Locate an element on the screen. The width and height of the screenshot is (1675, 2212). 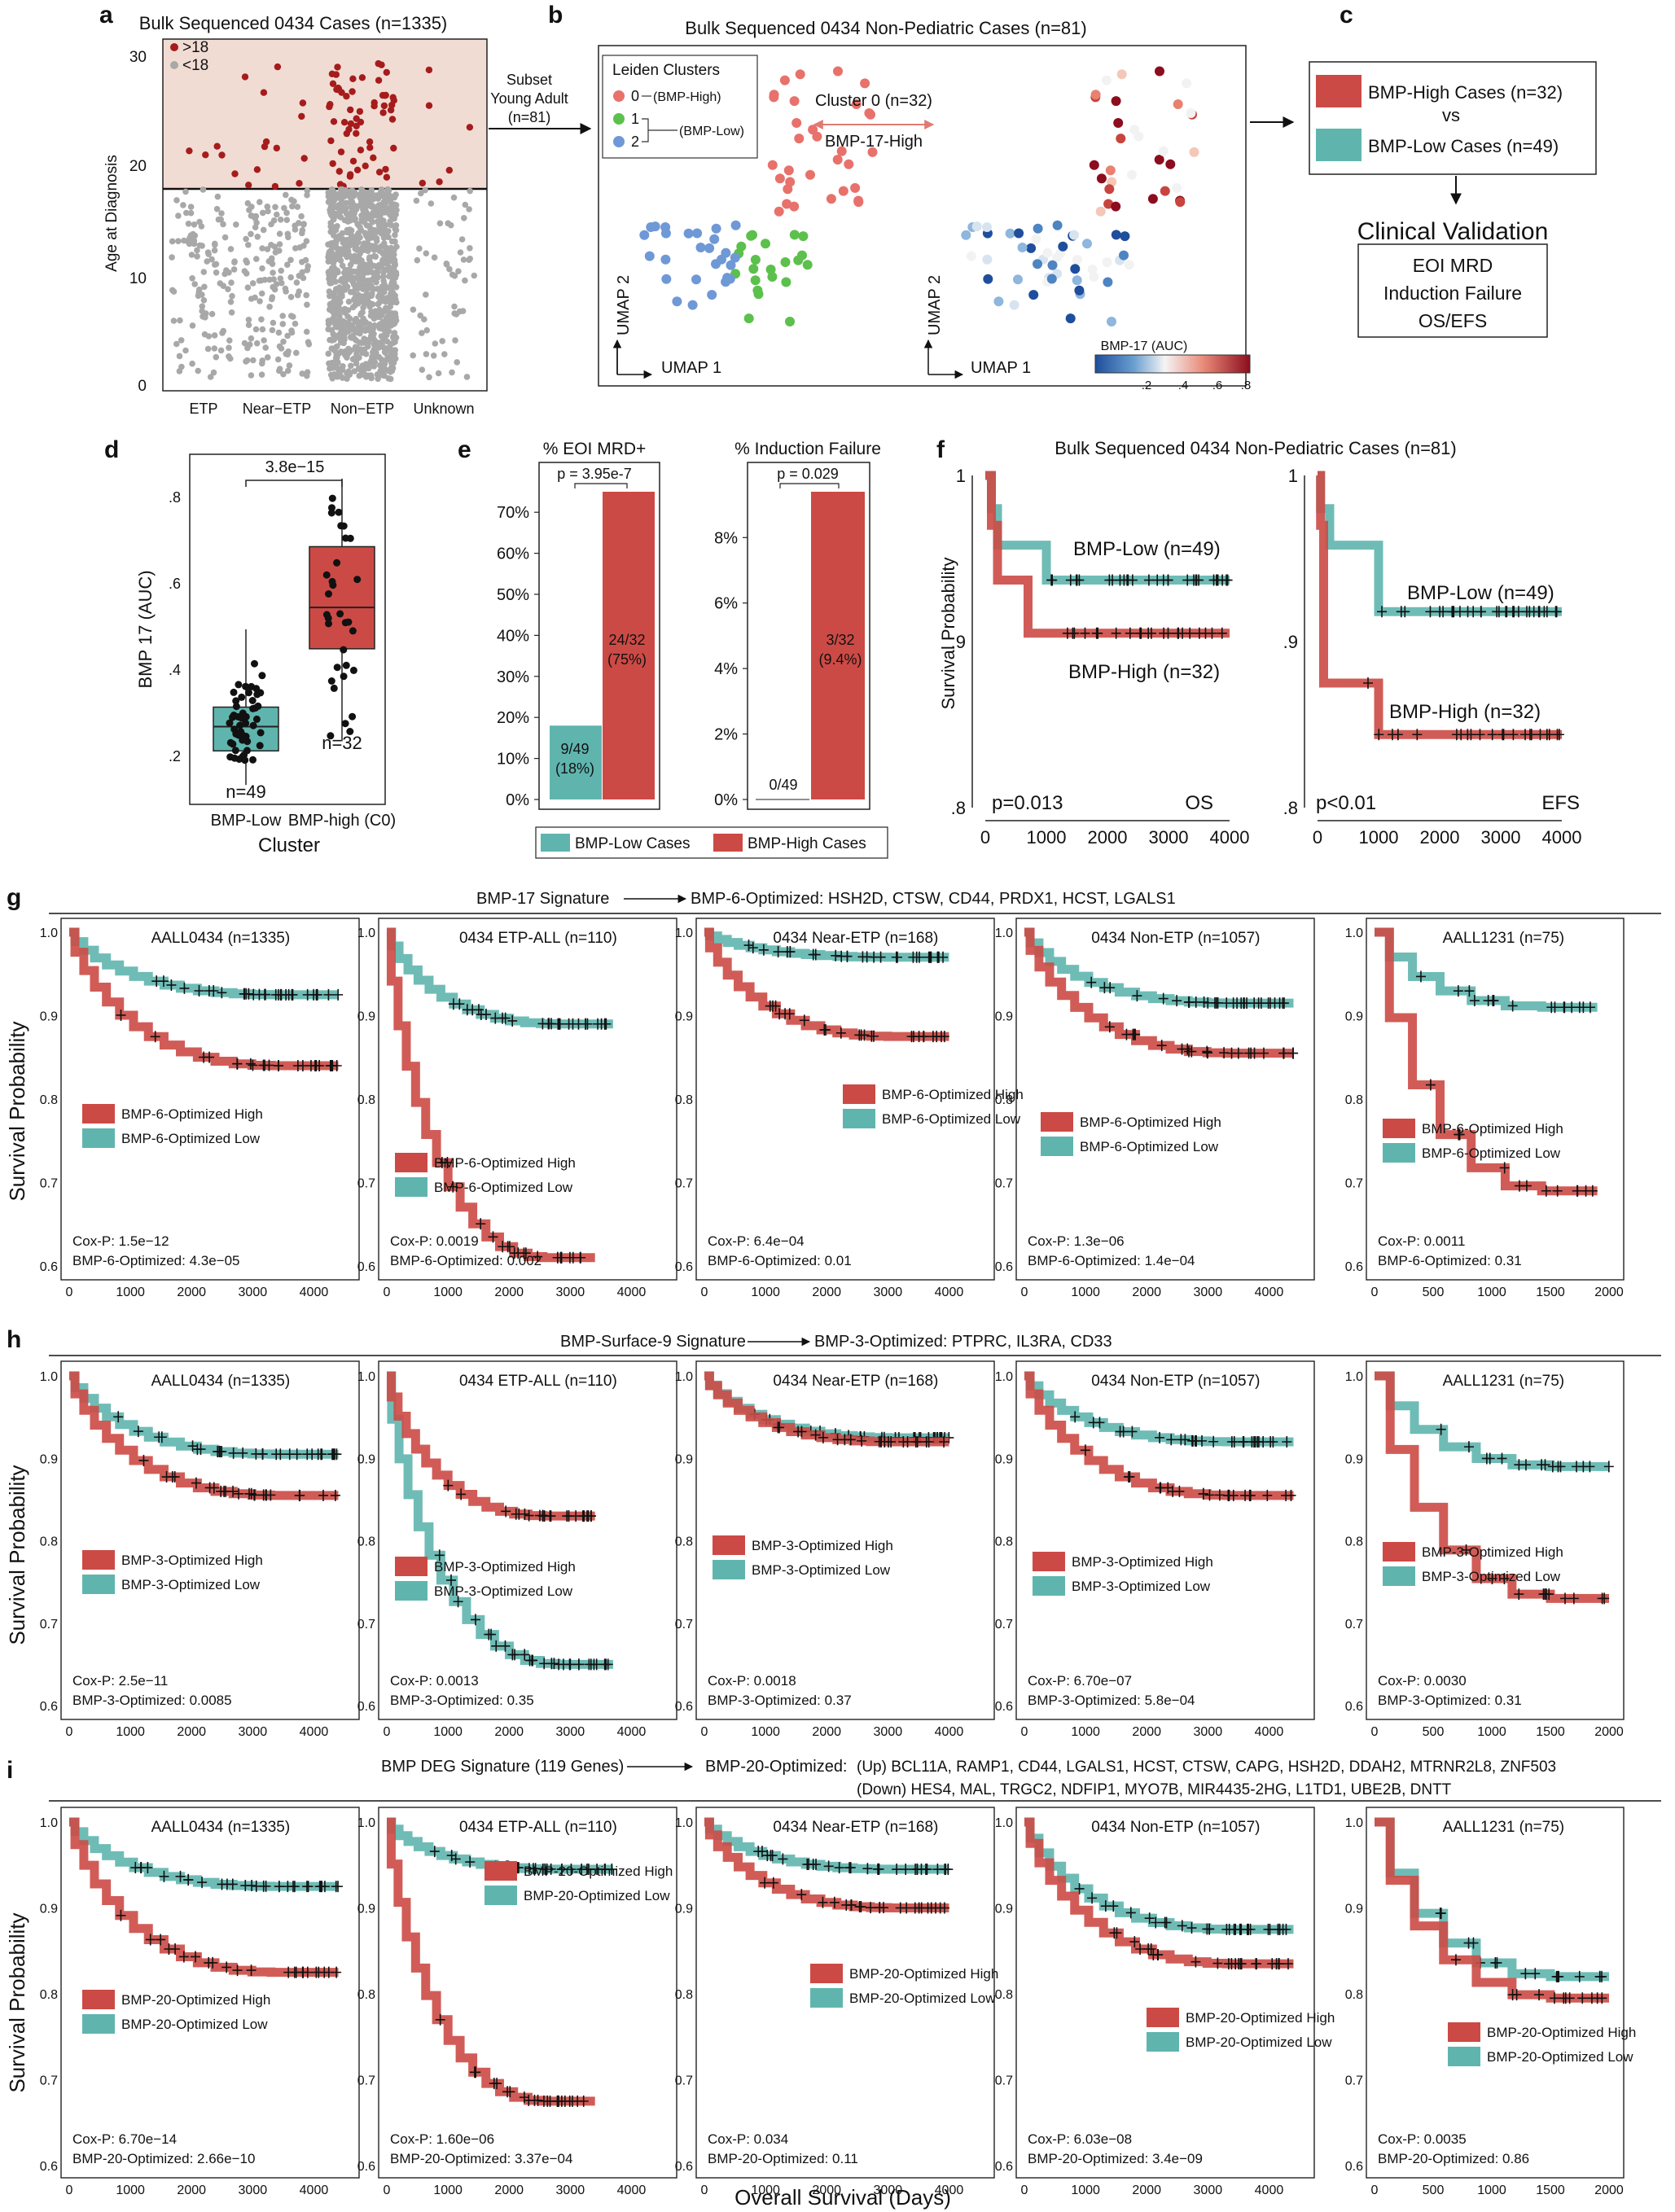
e-label-low-pct: (18%) is located at coordinates (574, 768).